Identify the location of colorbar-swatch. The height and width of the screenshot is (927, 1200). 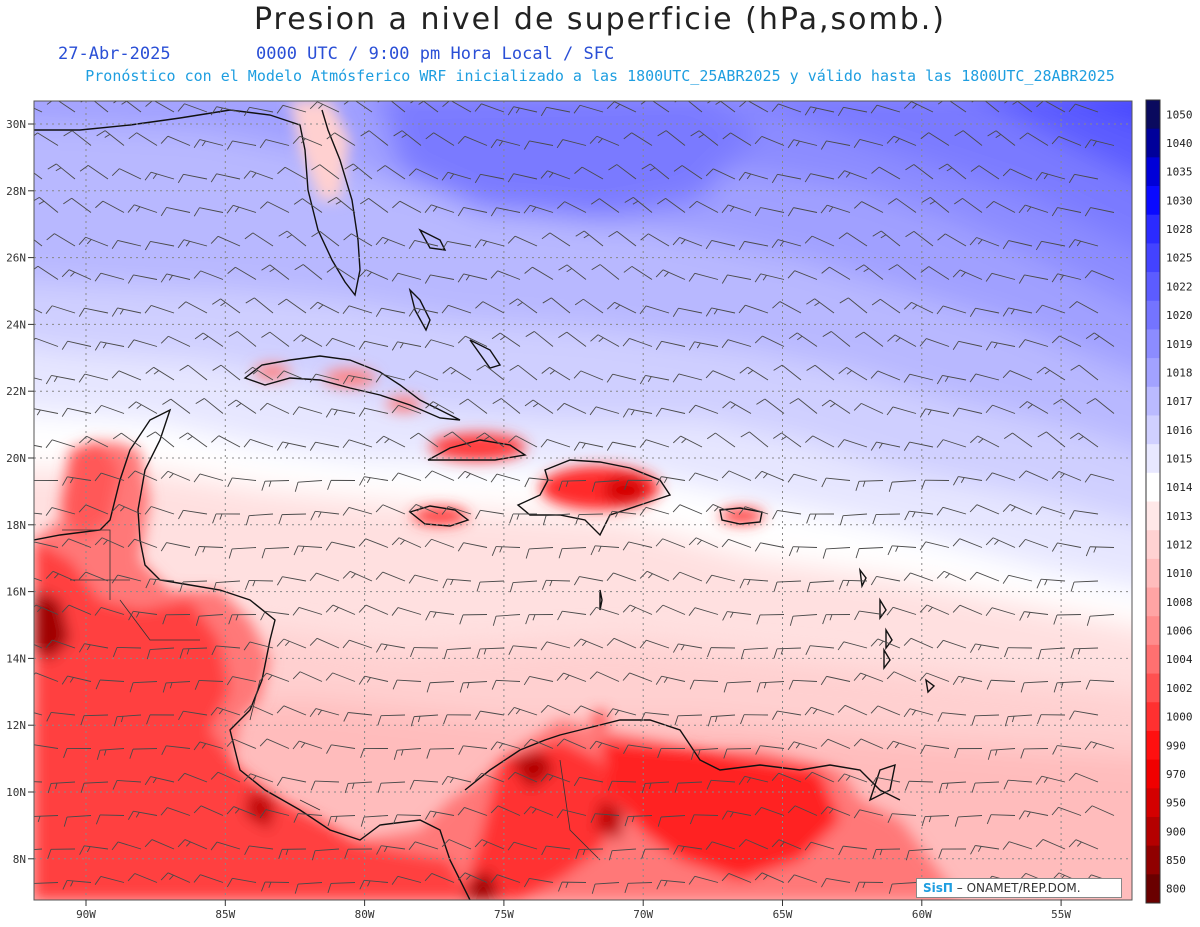
(1153, 487).